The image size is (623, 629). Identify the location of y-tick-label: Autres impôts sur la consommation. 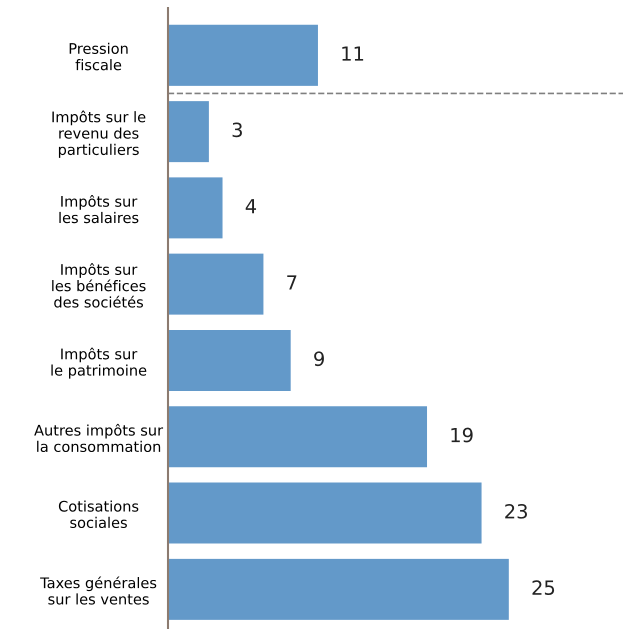
(99, 438).